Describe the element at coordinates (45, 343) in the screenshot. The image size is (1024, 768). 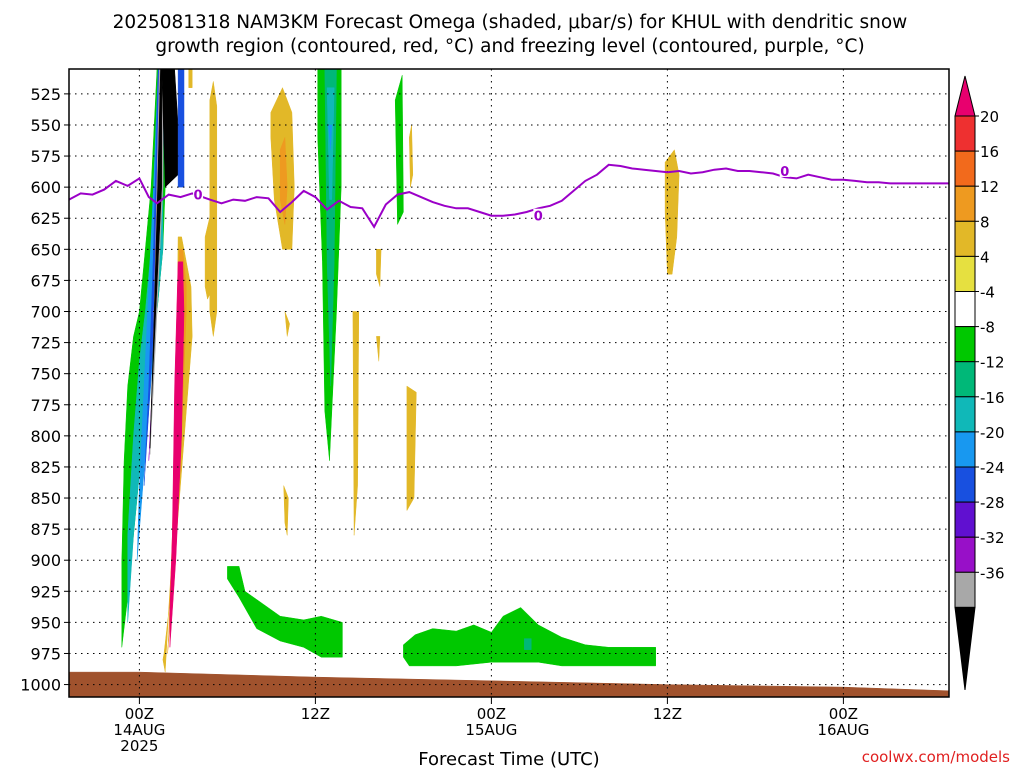
I see `y-tick-label: 725` at that location.